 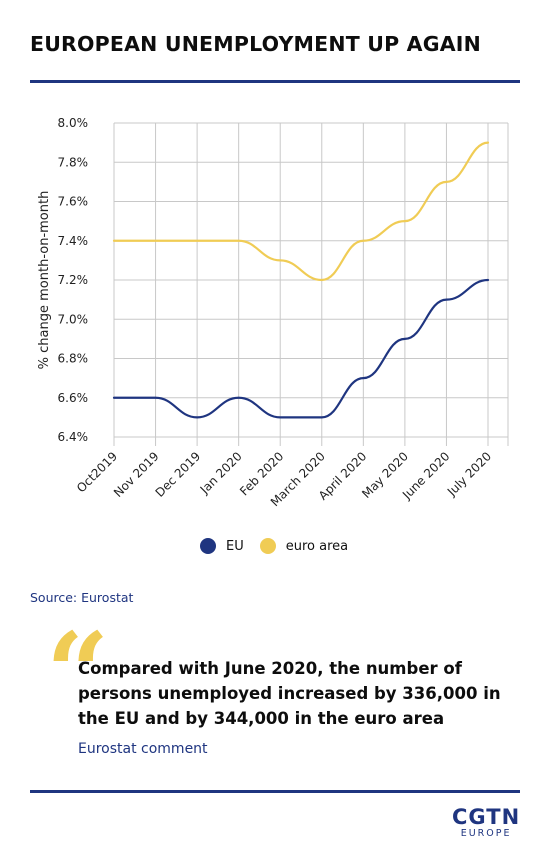 I want to click on x-tick-label: Dec 2019, so click(x=178, y=474).